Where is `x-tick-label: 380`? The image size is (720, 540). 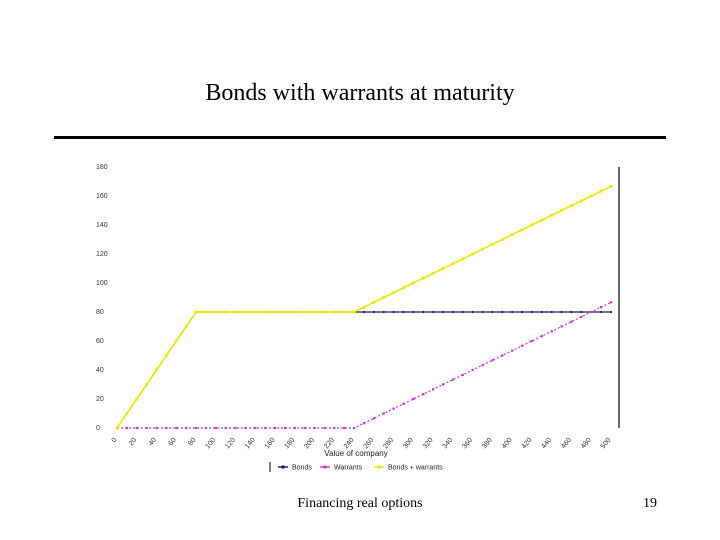
x-tick-label: 380 is located at coordinates (487, 444).